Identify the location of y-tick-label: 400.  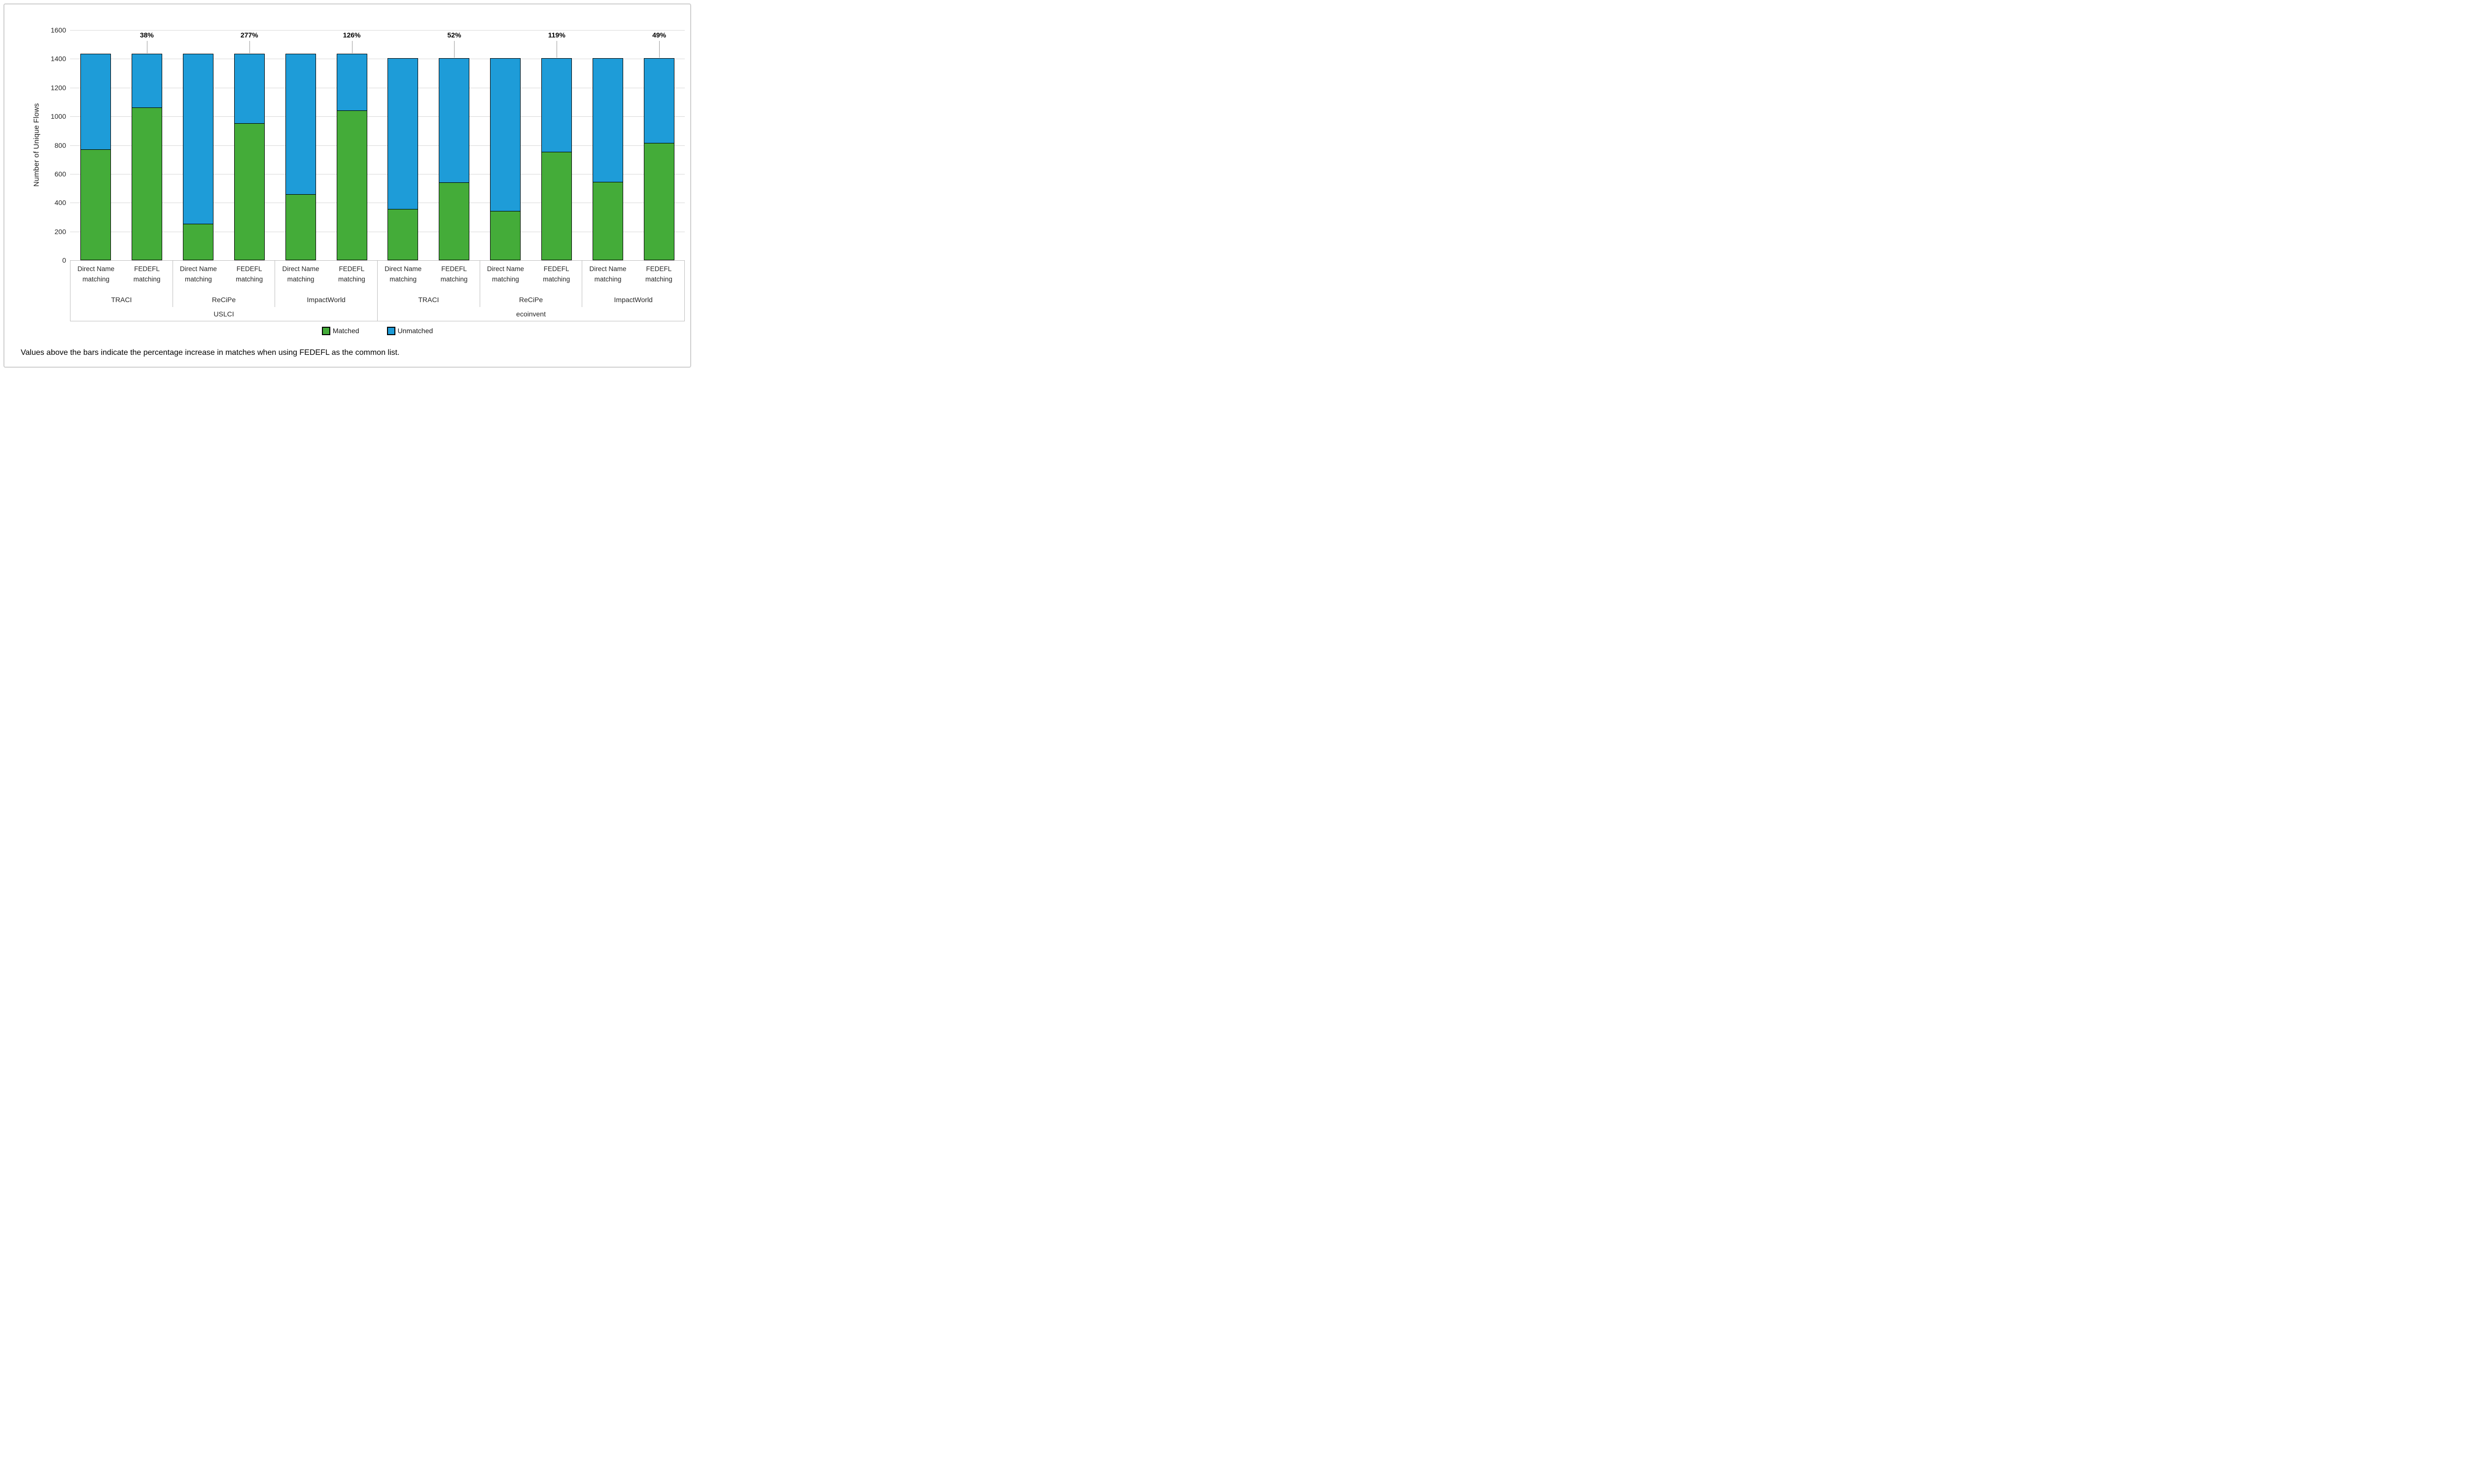
(60, 203).